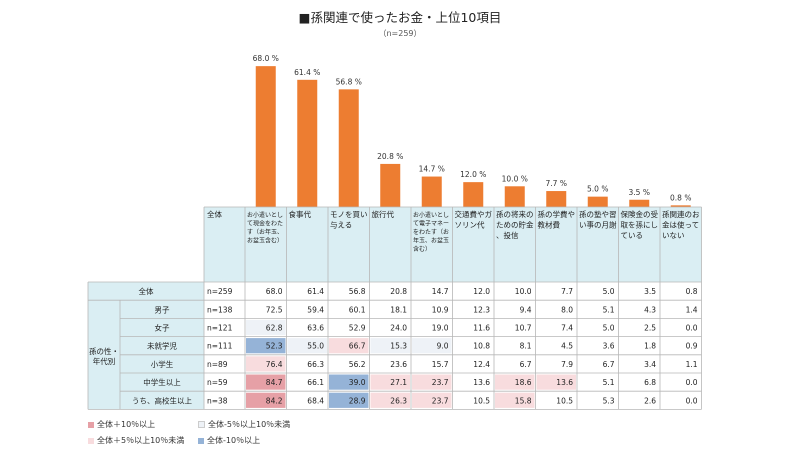 Image resolution: width=800 pixels, height=450 pixels. Describe the element at coordinates (609, 382) in the screenshot. I see `cell-value-5-8: 5.1` at that location.